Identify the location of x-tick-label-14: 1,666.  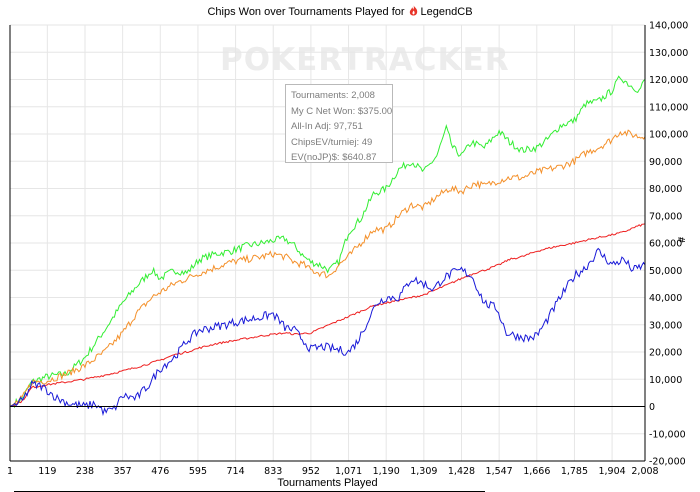
(536, 471).